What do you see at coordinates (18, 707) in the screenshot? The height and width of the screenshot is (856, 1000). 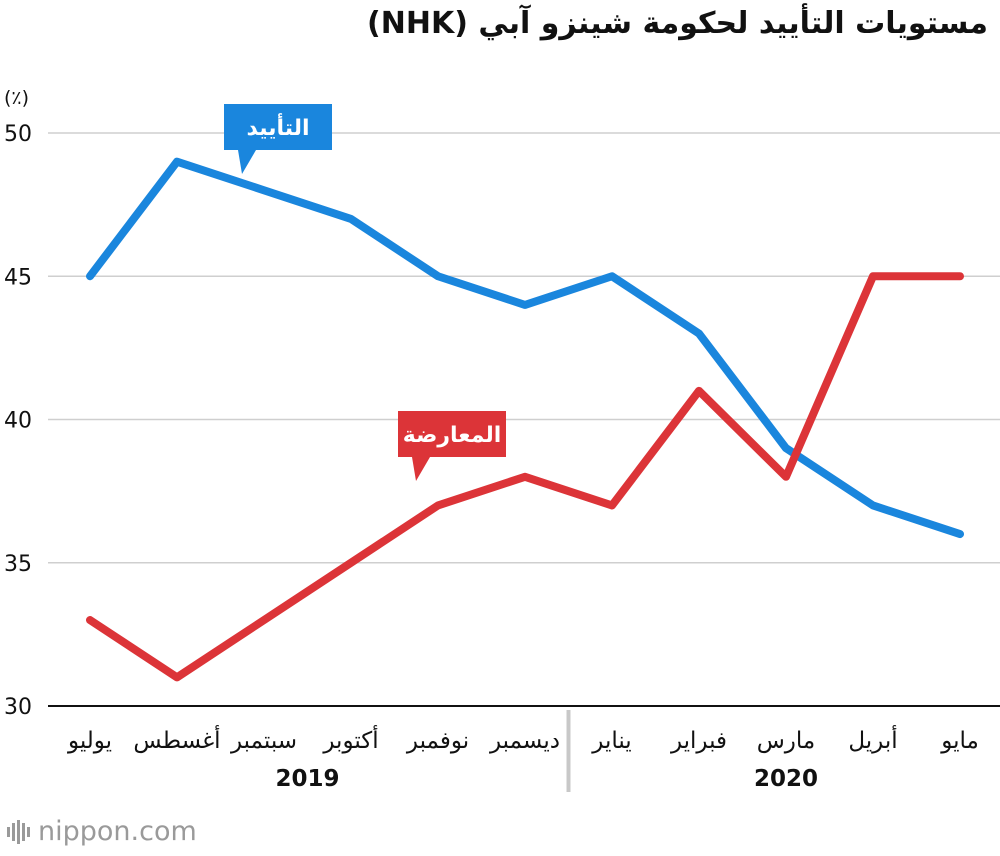 I see `y-tick-label: 30` at bounding box center [18, 707].